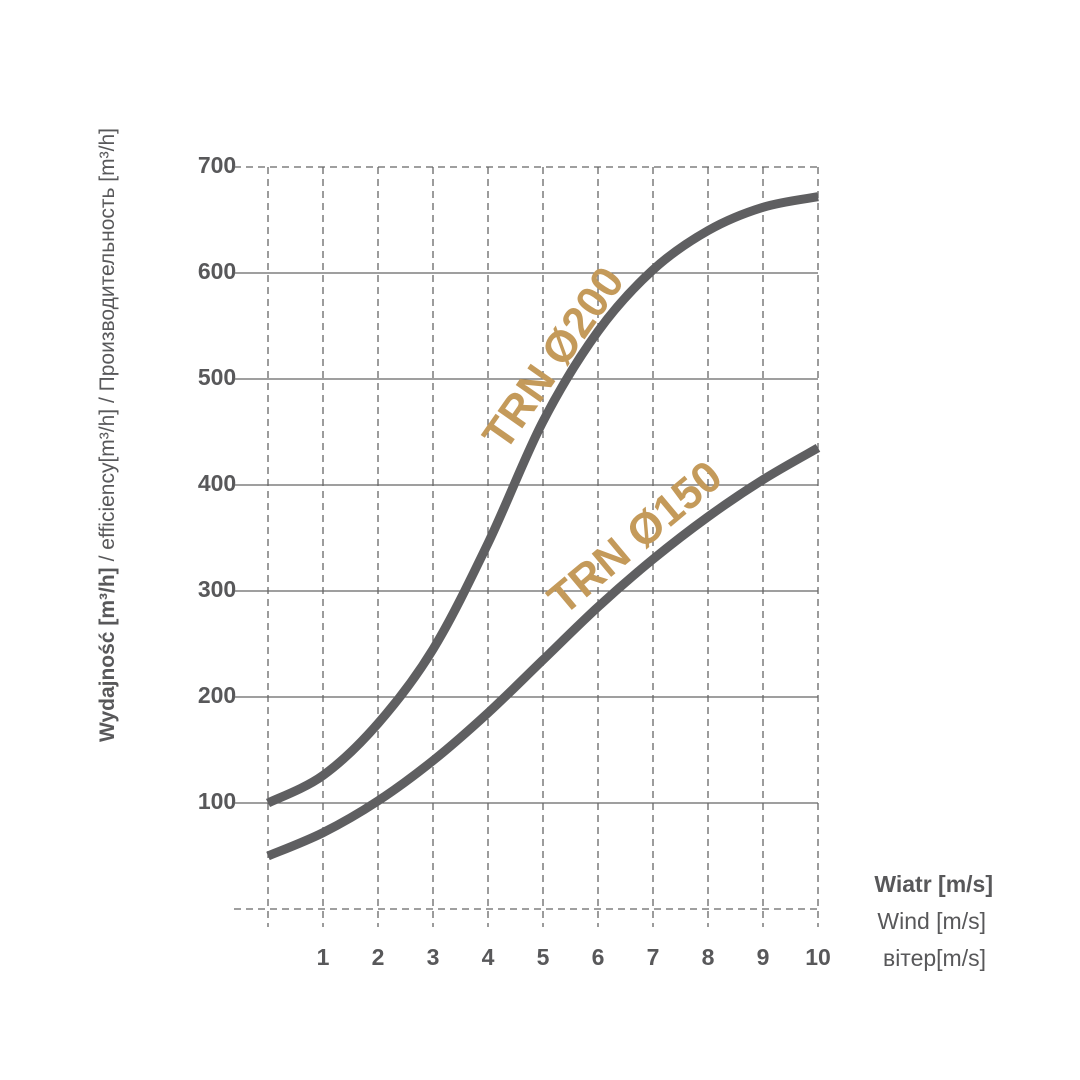 Image resolution: width=1080 pixels, height=1080 pixels. What do you see at coordinates (217, 271) in the screenshot?
I see `y-tick-label: 600` at bounding box center [217, 271].